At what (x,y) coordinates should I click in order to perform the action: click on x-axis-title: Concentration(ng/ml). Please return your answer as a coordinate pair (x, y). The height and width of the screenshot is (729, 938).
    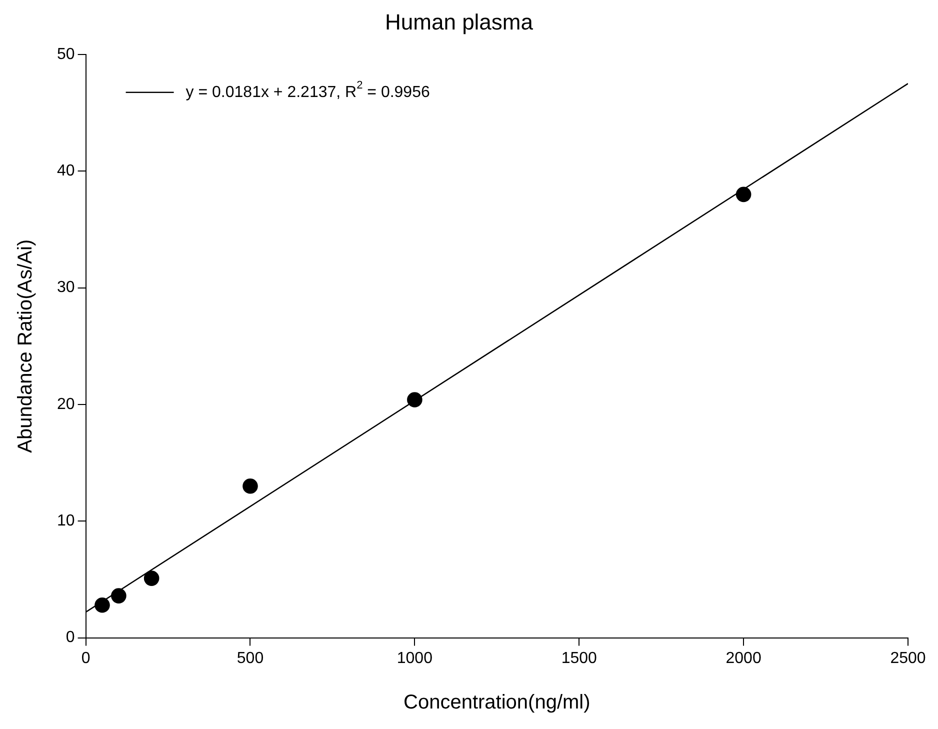
    Looking at the image, I should click on (497, 703).